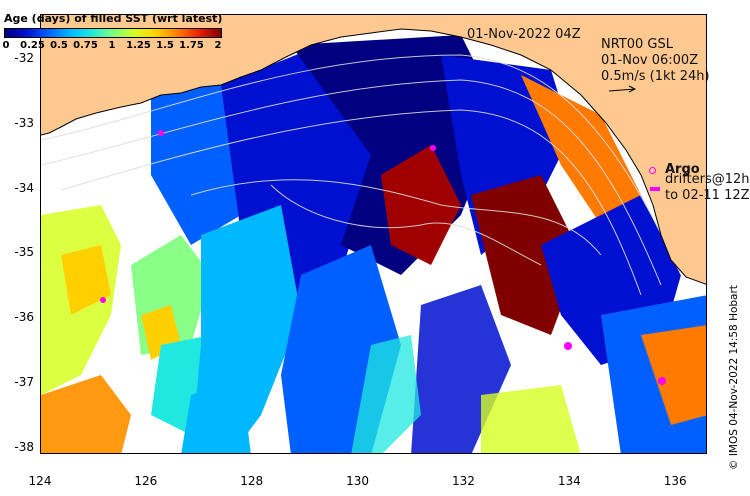 Image resolution: width=750 pixels, height=496 pixels. Describe the element at coordinates (463, 481) in the screenshot. I see `longitude-tick-label: 132` at that location.